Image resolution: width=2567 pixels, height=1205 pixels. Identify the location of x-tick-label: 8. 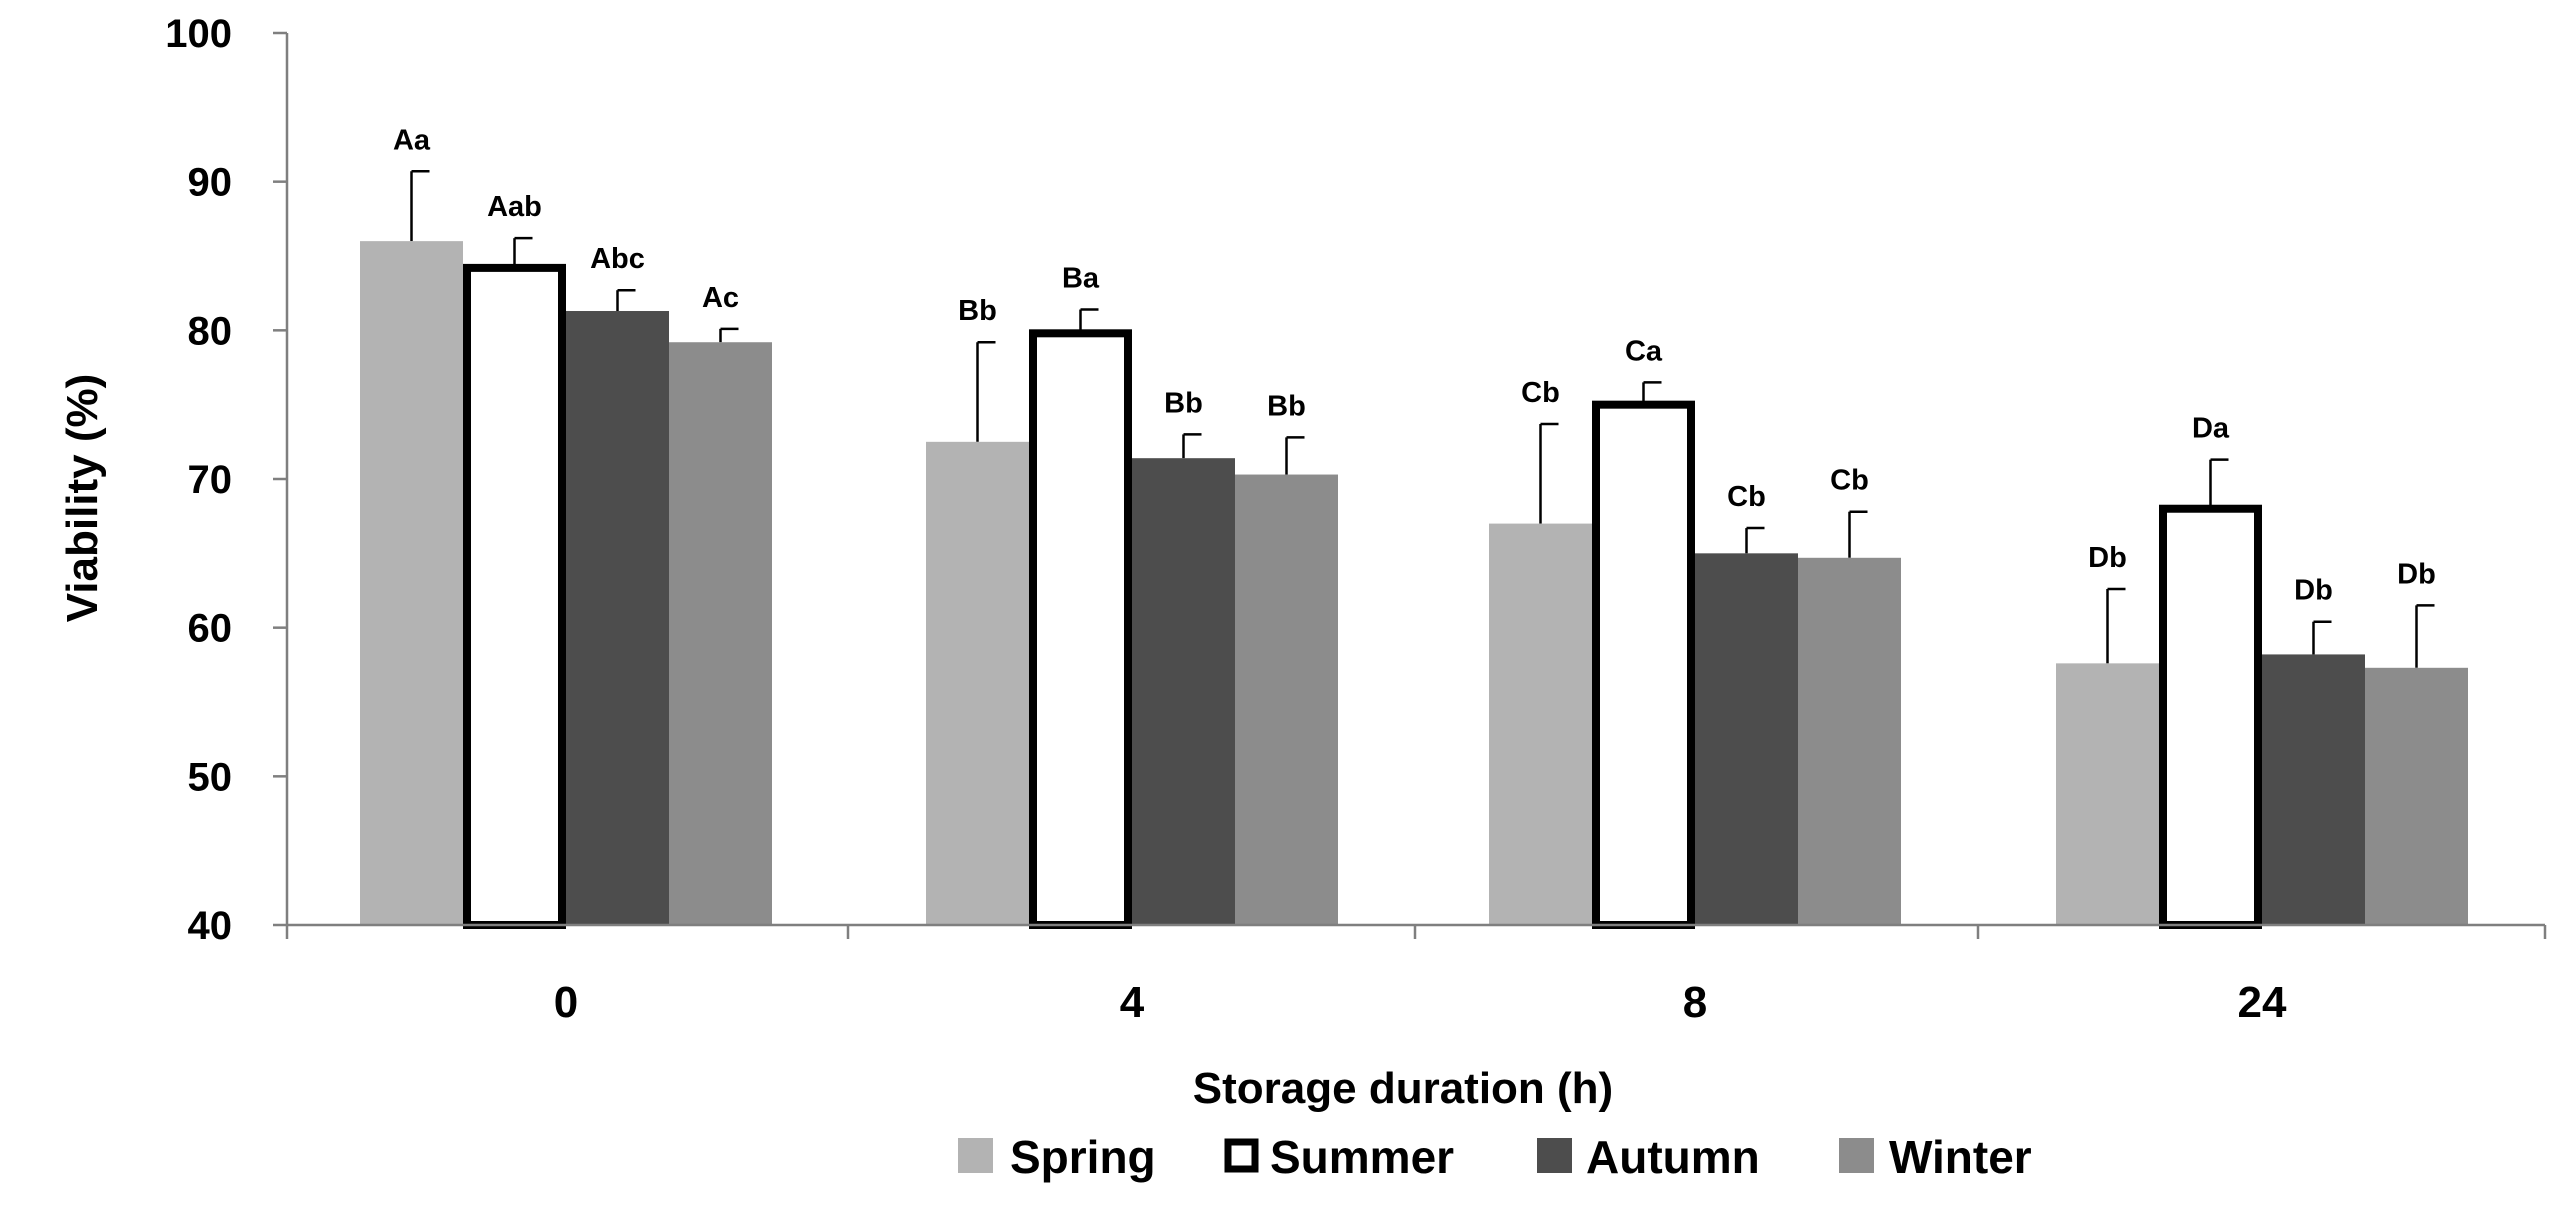
(1695, 1002).